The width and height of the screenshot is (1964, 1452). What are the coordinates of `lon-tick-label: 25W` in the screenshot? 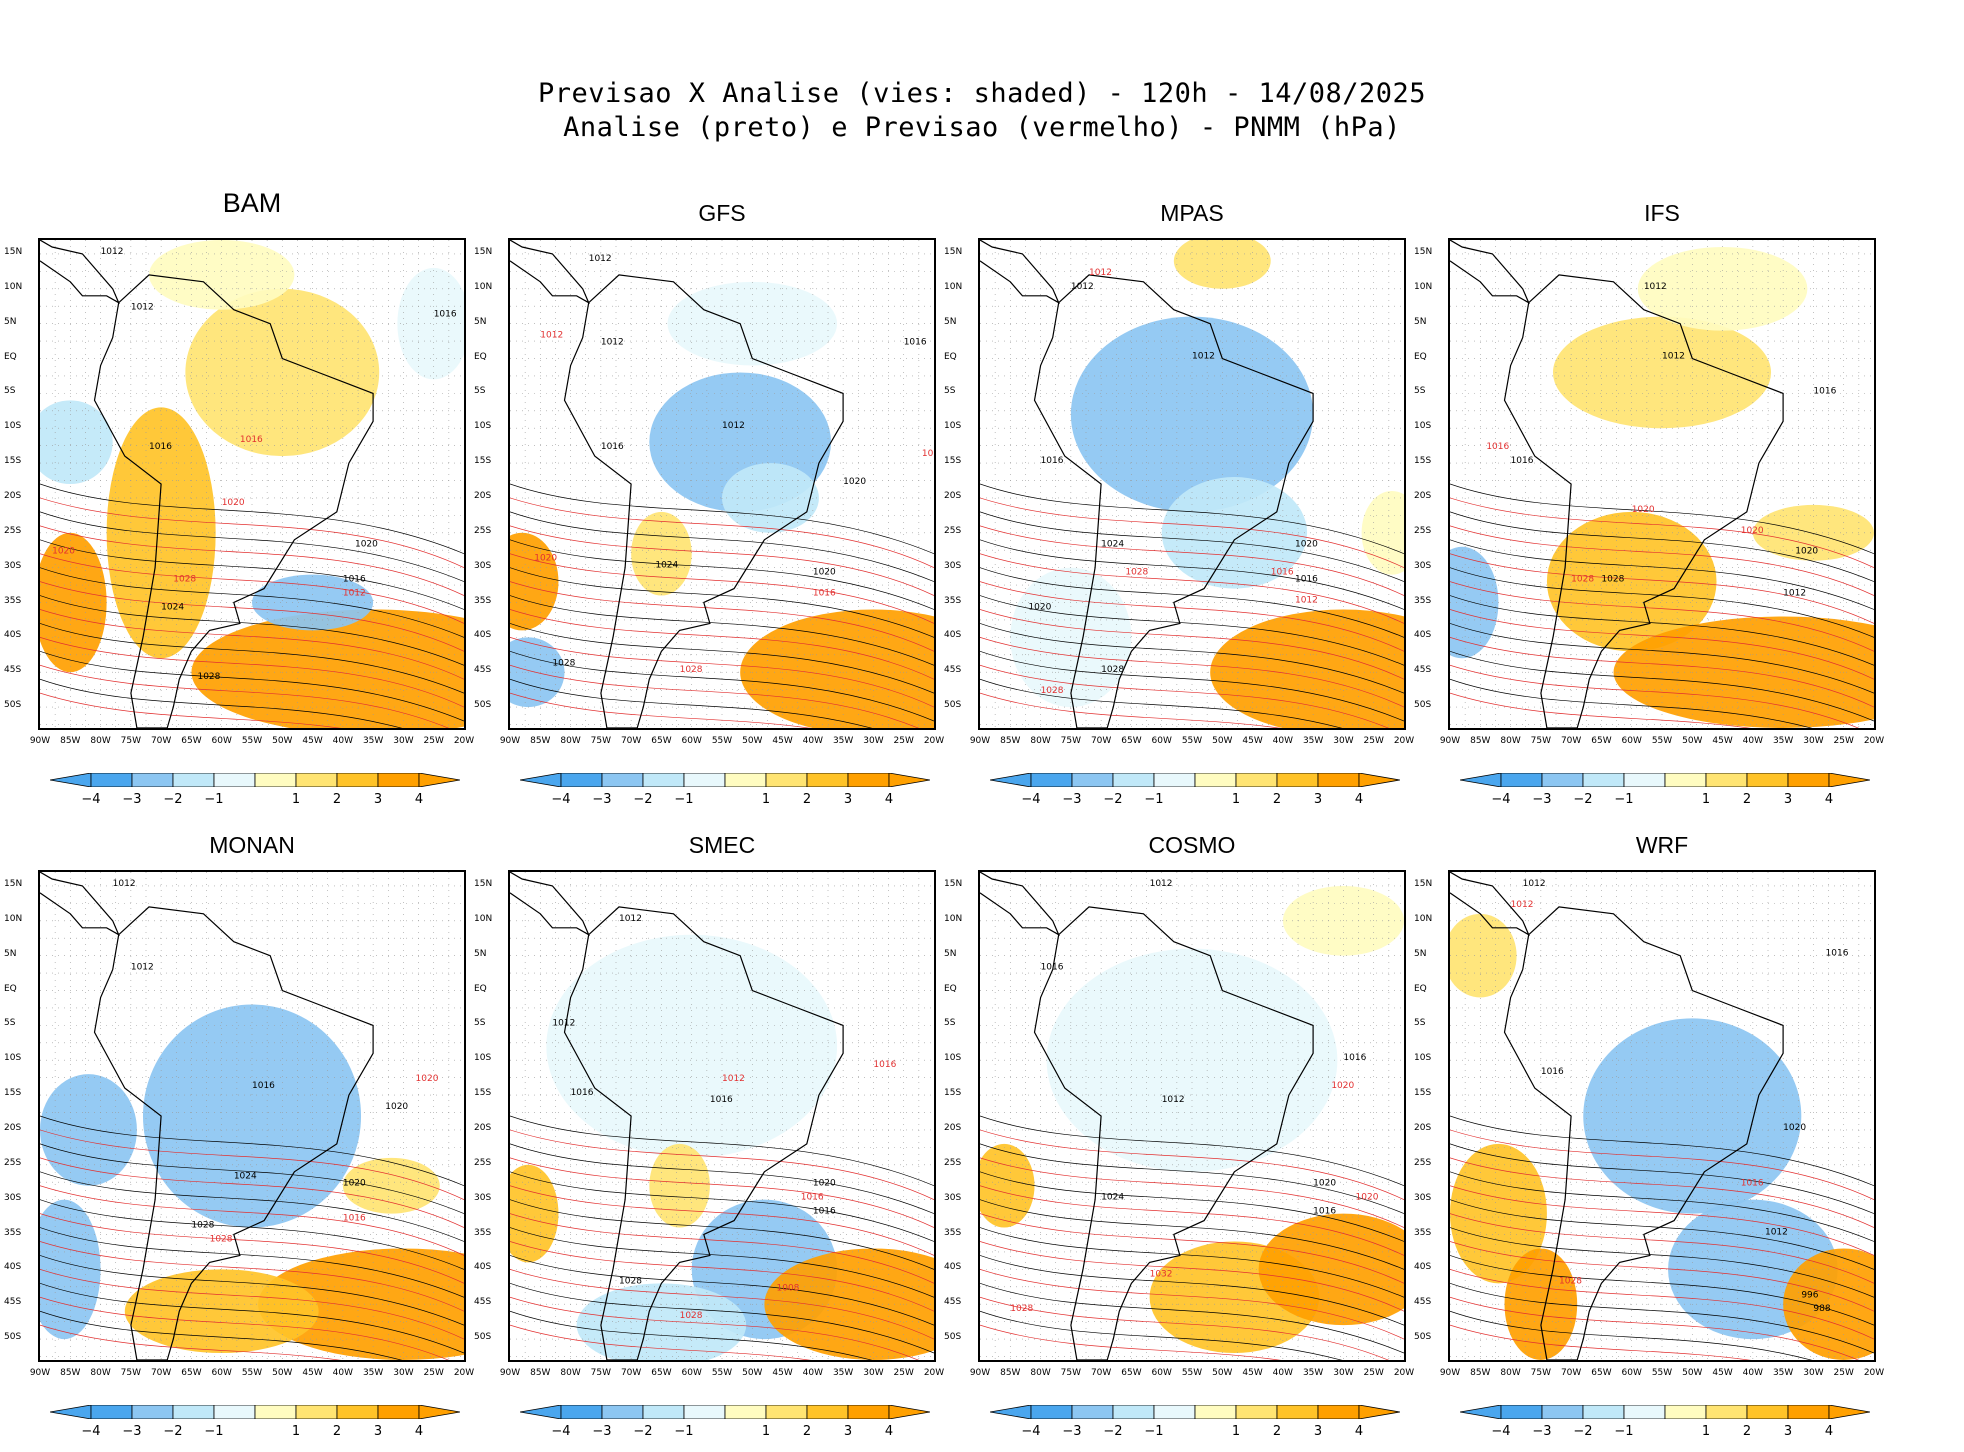 It's located at (903, 741).